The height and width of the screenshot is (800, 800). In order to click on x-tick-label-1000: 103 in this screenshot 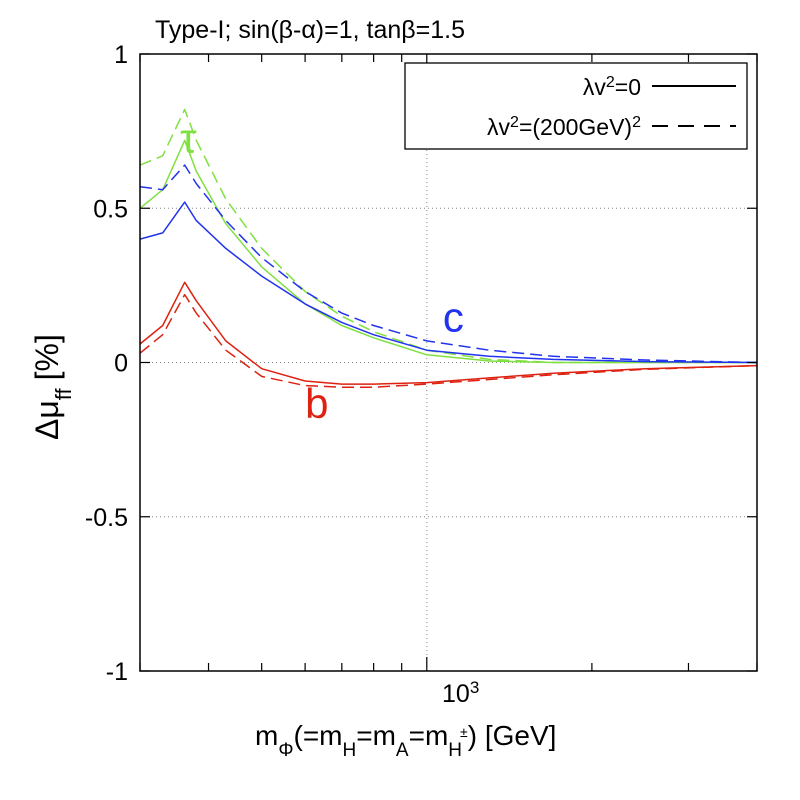, I will do `click(460, 693)`.